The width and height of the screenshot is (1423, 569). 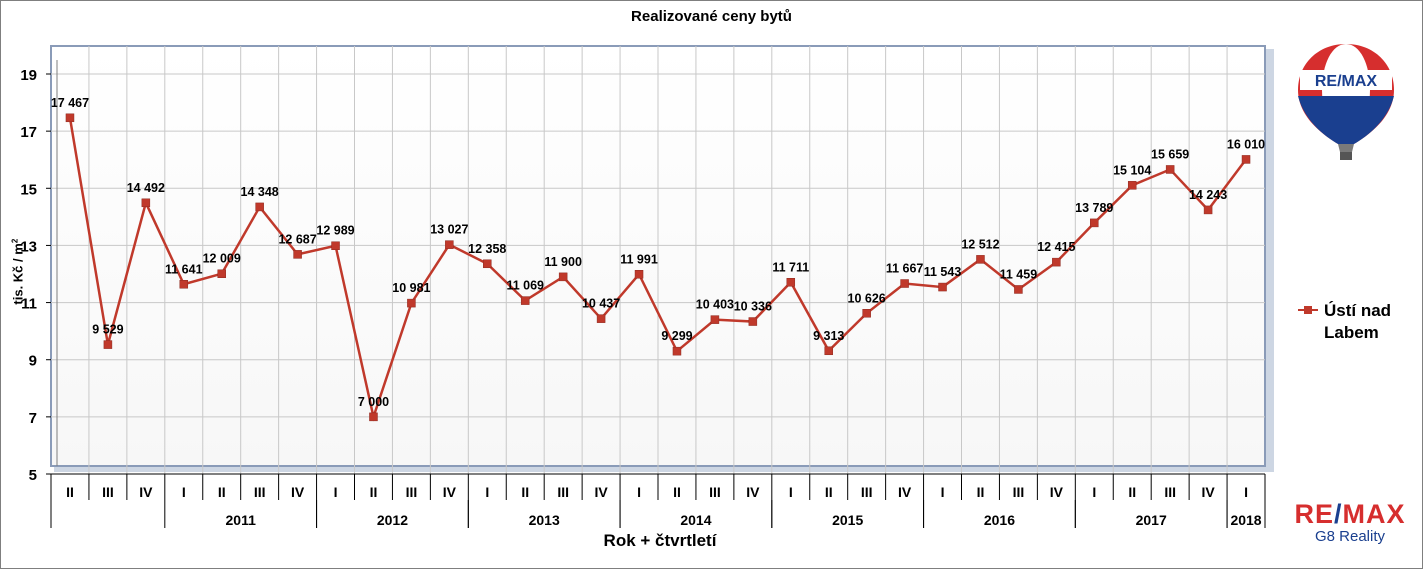 What do you see at coordinates (1246, 144) in the screenshot?
I see `data-label: 16 010` at bounding box center [1246, 144].